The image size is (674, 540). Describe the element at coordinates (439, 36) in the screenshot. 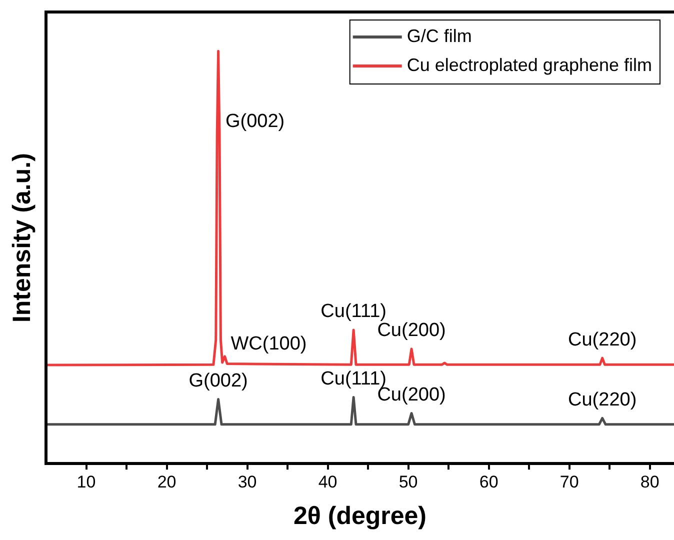

I see `legend-label: G/C film` at that location.